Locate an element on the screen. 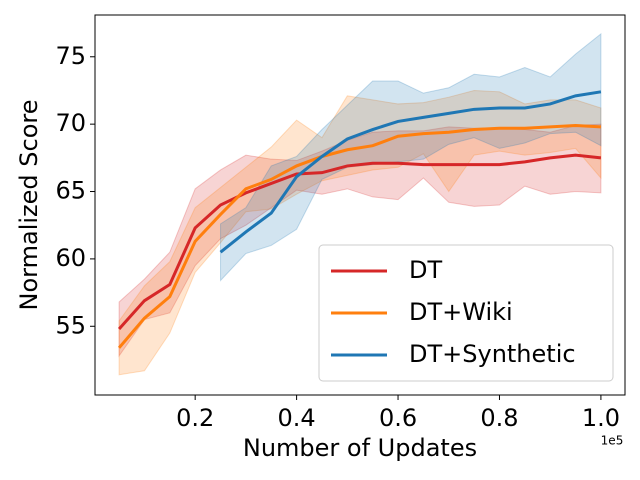 This screenshot has width=640, height=480. x-axis-label: Number of Updates is located at coordinates (360, 448).